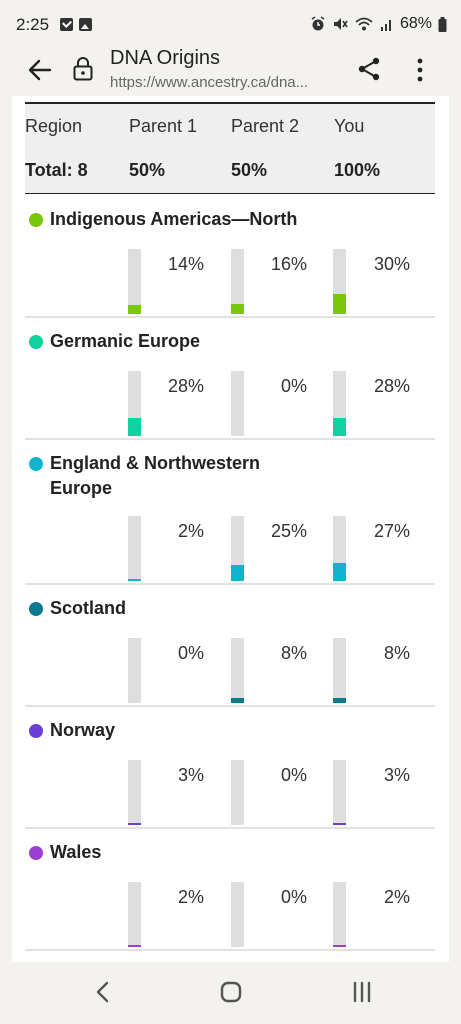  What do you see at coordinates (83, 730) in the screenshot?
I see `region-name: Norway` at bounding box center [83, 730].